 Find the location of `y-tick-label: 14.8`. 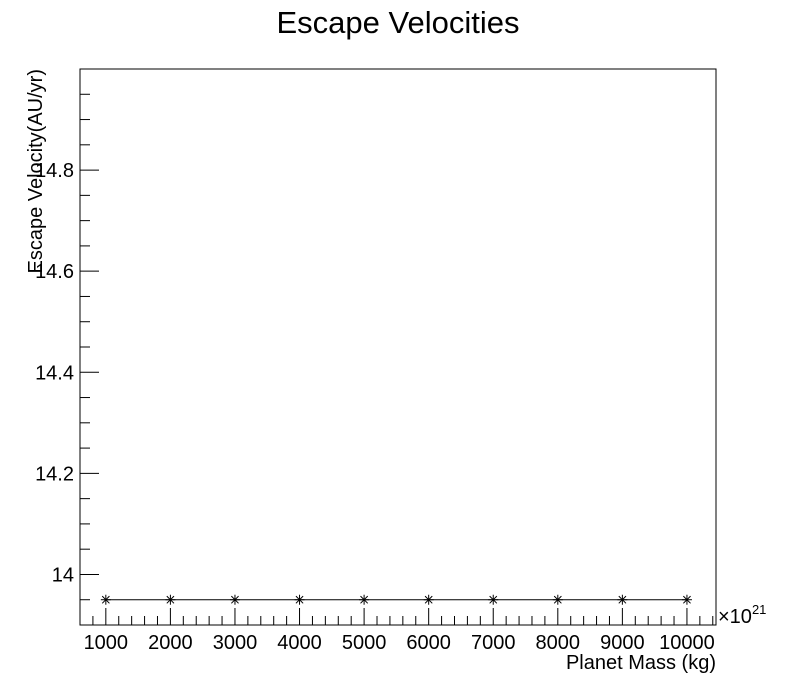

y-tick-label: 14.8 is located at coordinates (54, 171).